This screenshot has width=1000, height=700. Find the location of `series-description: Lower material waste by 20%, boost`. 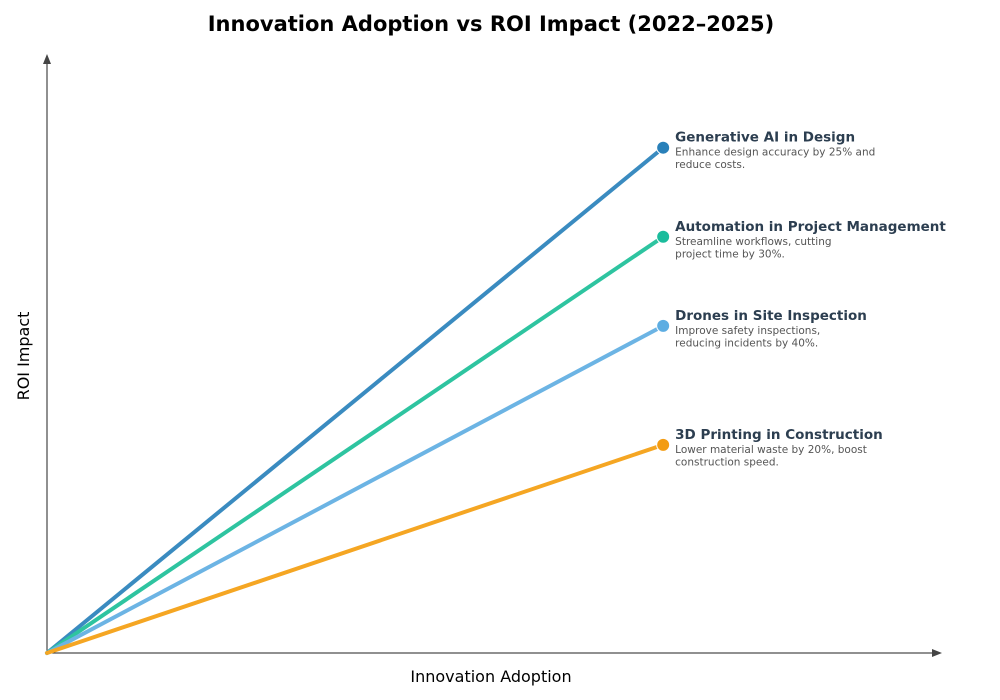

series-description: Lower material waste by 20%, boost is located at coordinates (771, 450).